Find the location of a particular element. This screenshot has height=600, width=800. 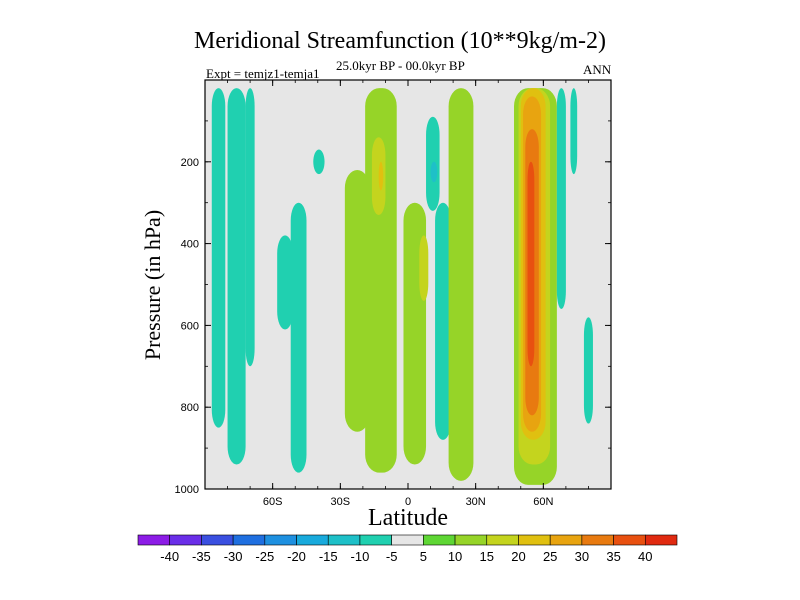

colorbar-label: -35 is located at coordinates (201, 556).